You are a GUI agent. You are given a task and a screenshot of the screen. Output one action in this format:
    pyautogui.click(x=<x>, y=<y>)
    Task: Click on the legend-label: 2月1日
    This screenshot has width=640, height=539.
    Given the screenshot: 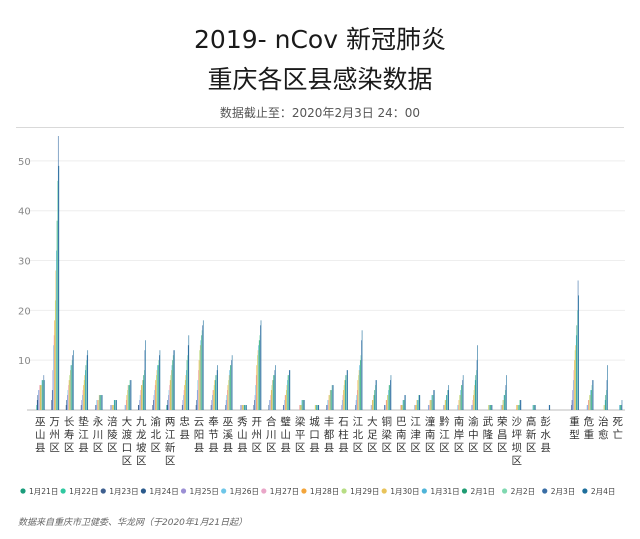 What is the action you would take?
    pyautogui.click(x=482, y=491)
    